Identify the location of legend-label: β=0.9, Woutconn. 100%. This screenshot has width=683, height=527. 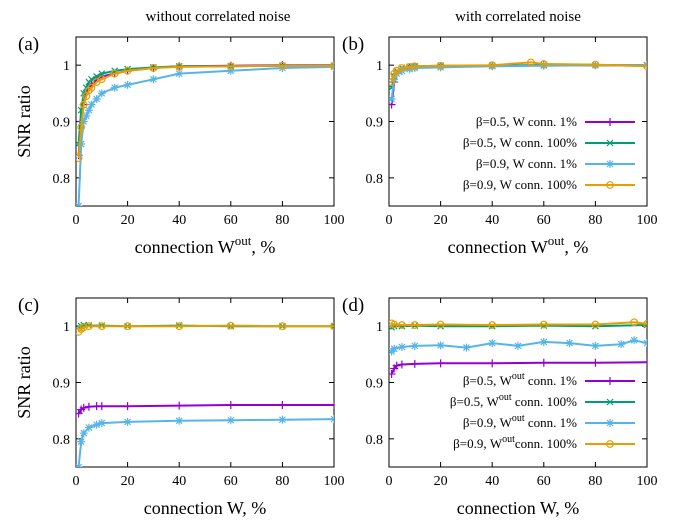
(515, 442).